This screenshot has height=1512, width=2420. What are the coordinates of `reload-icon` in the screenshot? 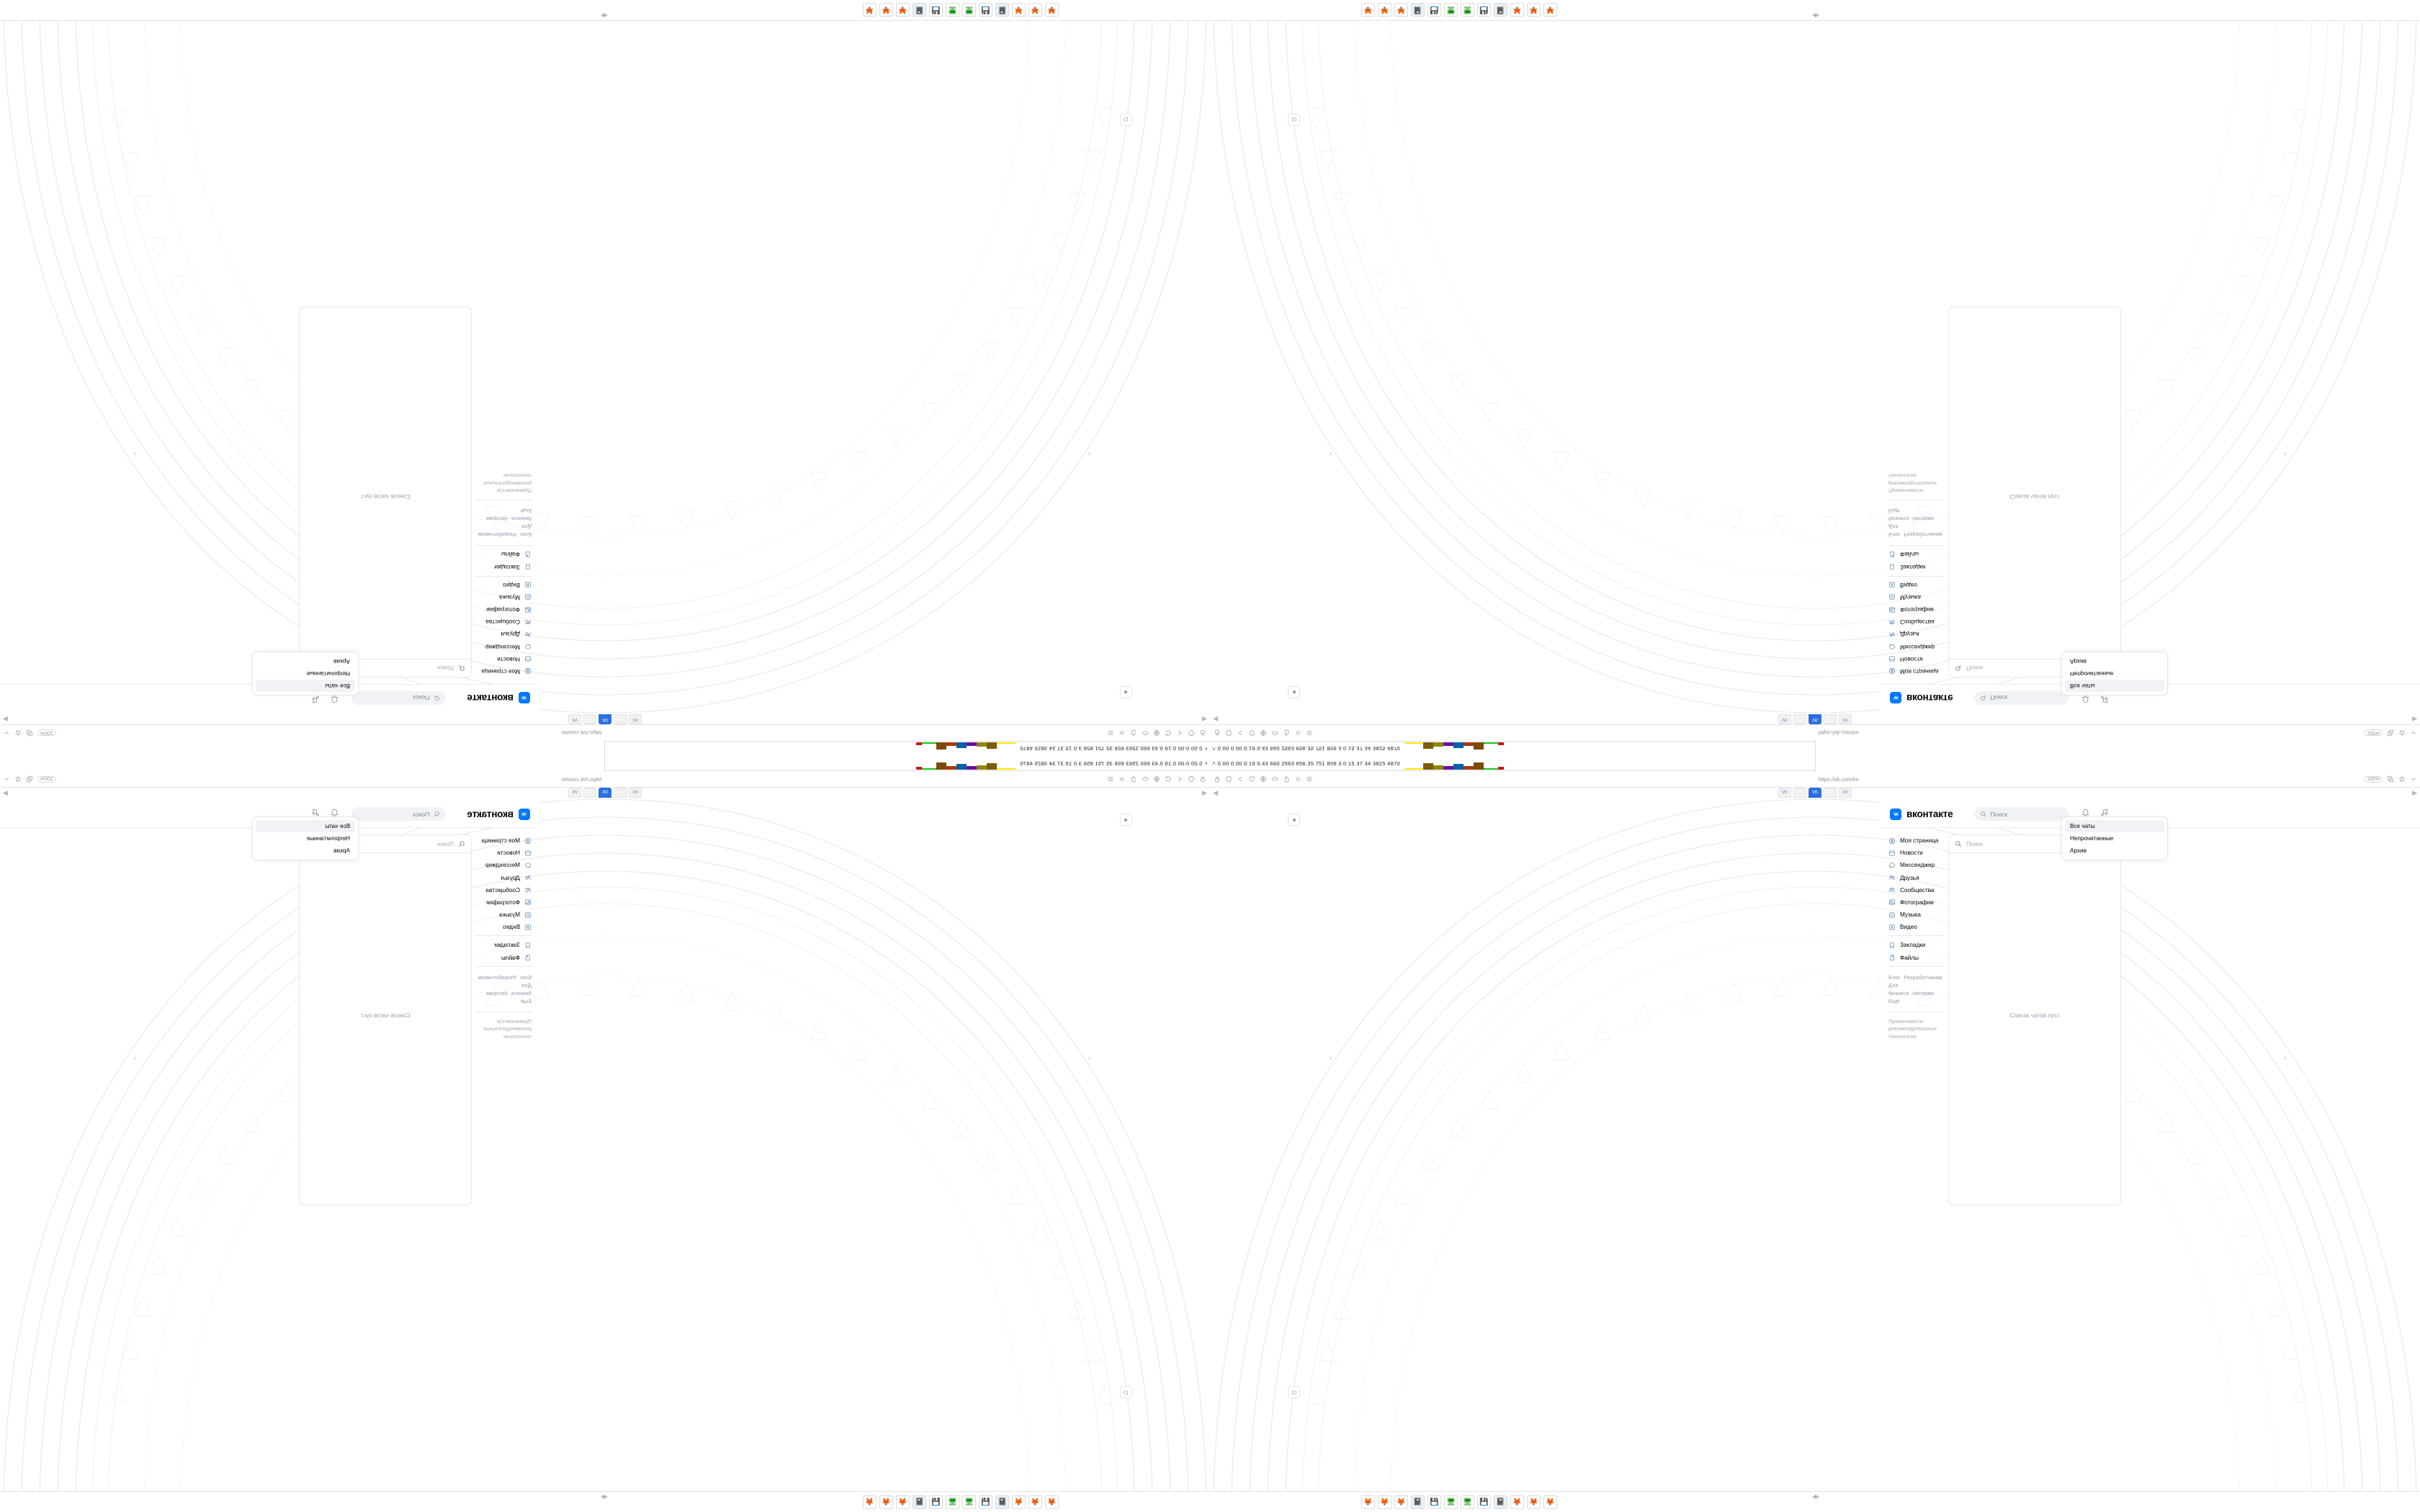 It's located at (1169, 779).